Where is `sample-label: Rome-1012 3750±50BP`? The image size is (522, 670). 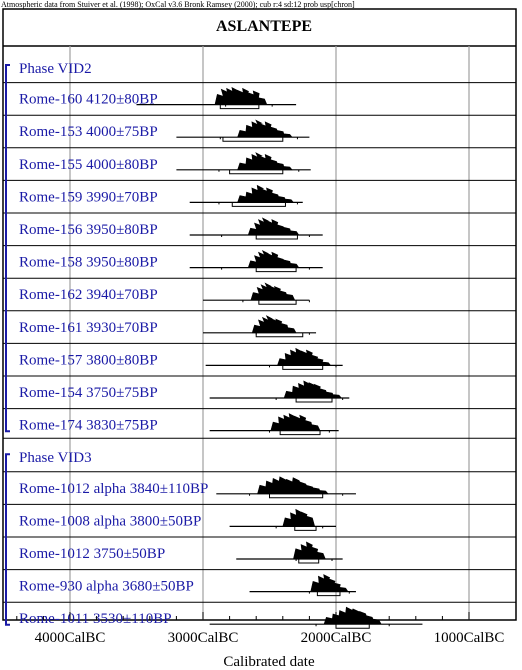
sample-label: Rome-1012 3750±50BP is located at coordinates (92, 554).